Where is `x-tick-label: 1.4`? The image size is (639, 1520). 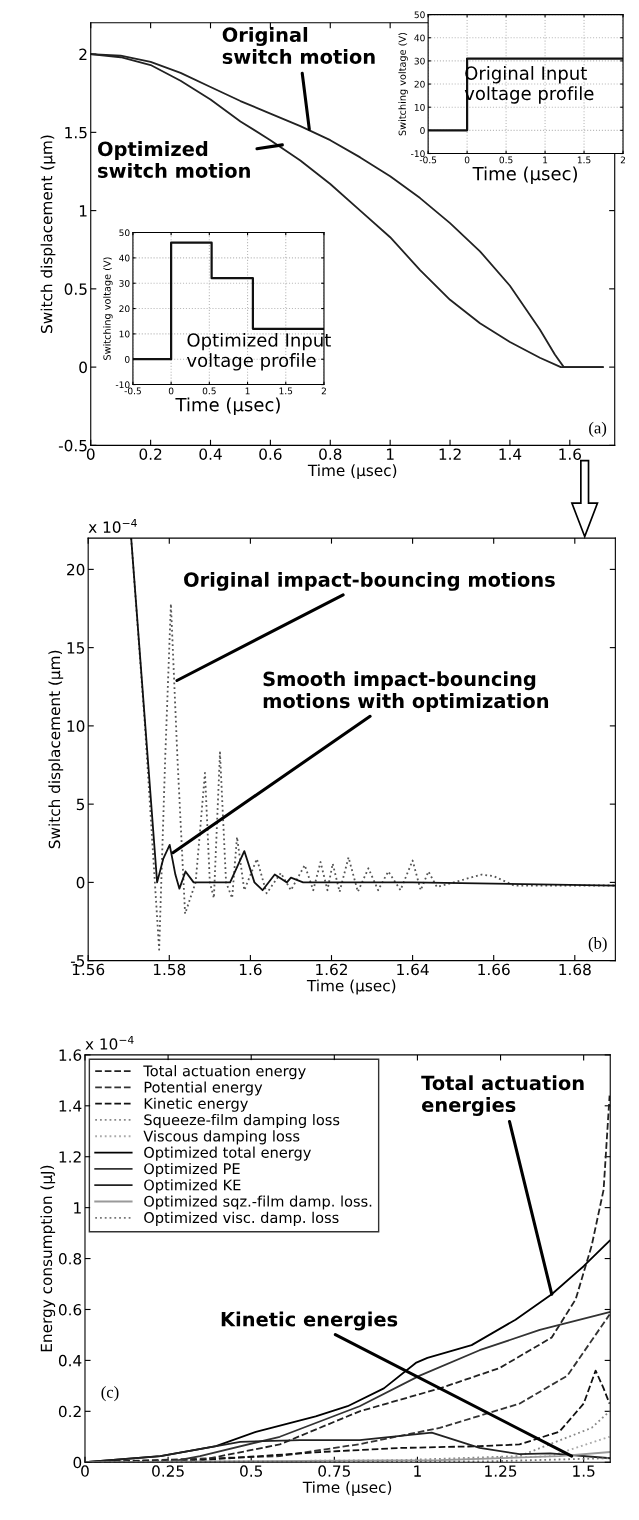 x-tick-label: 1.4 is located at coordinates (510, 454).